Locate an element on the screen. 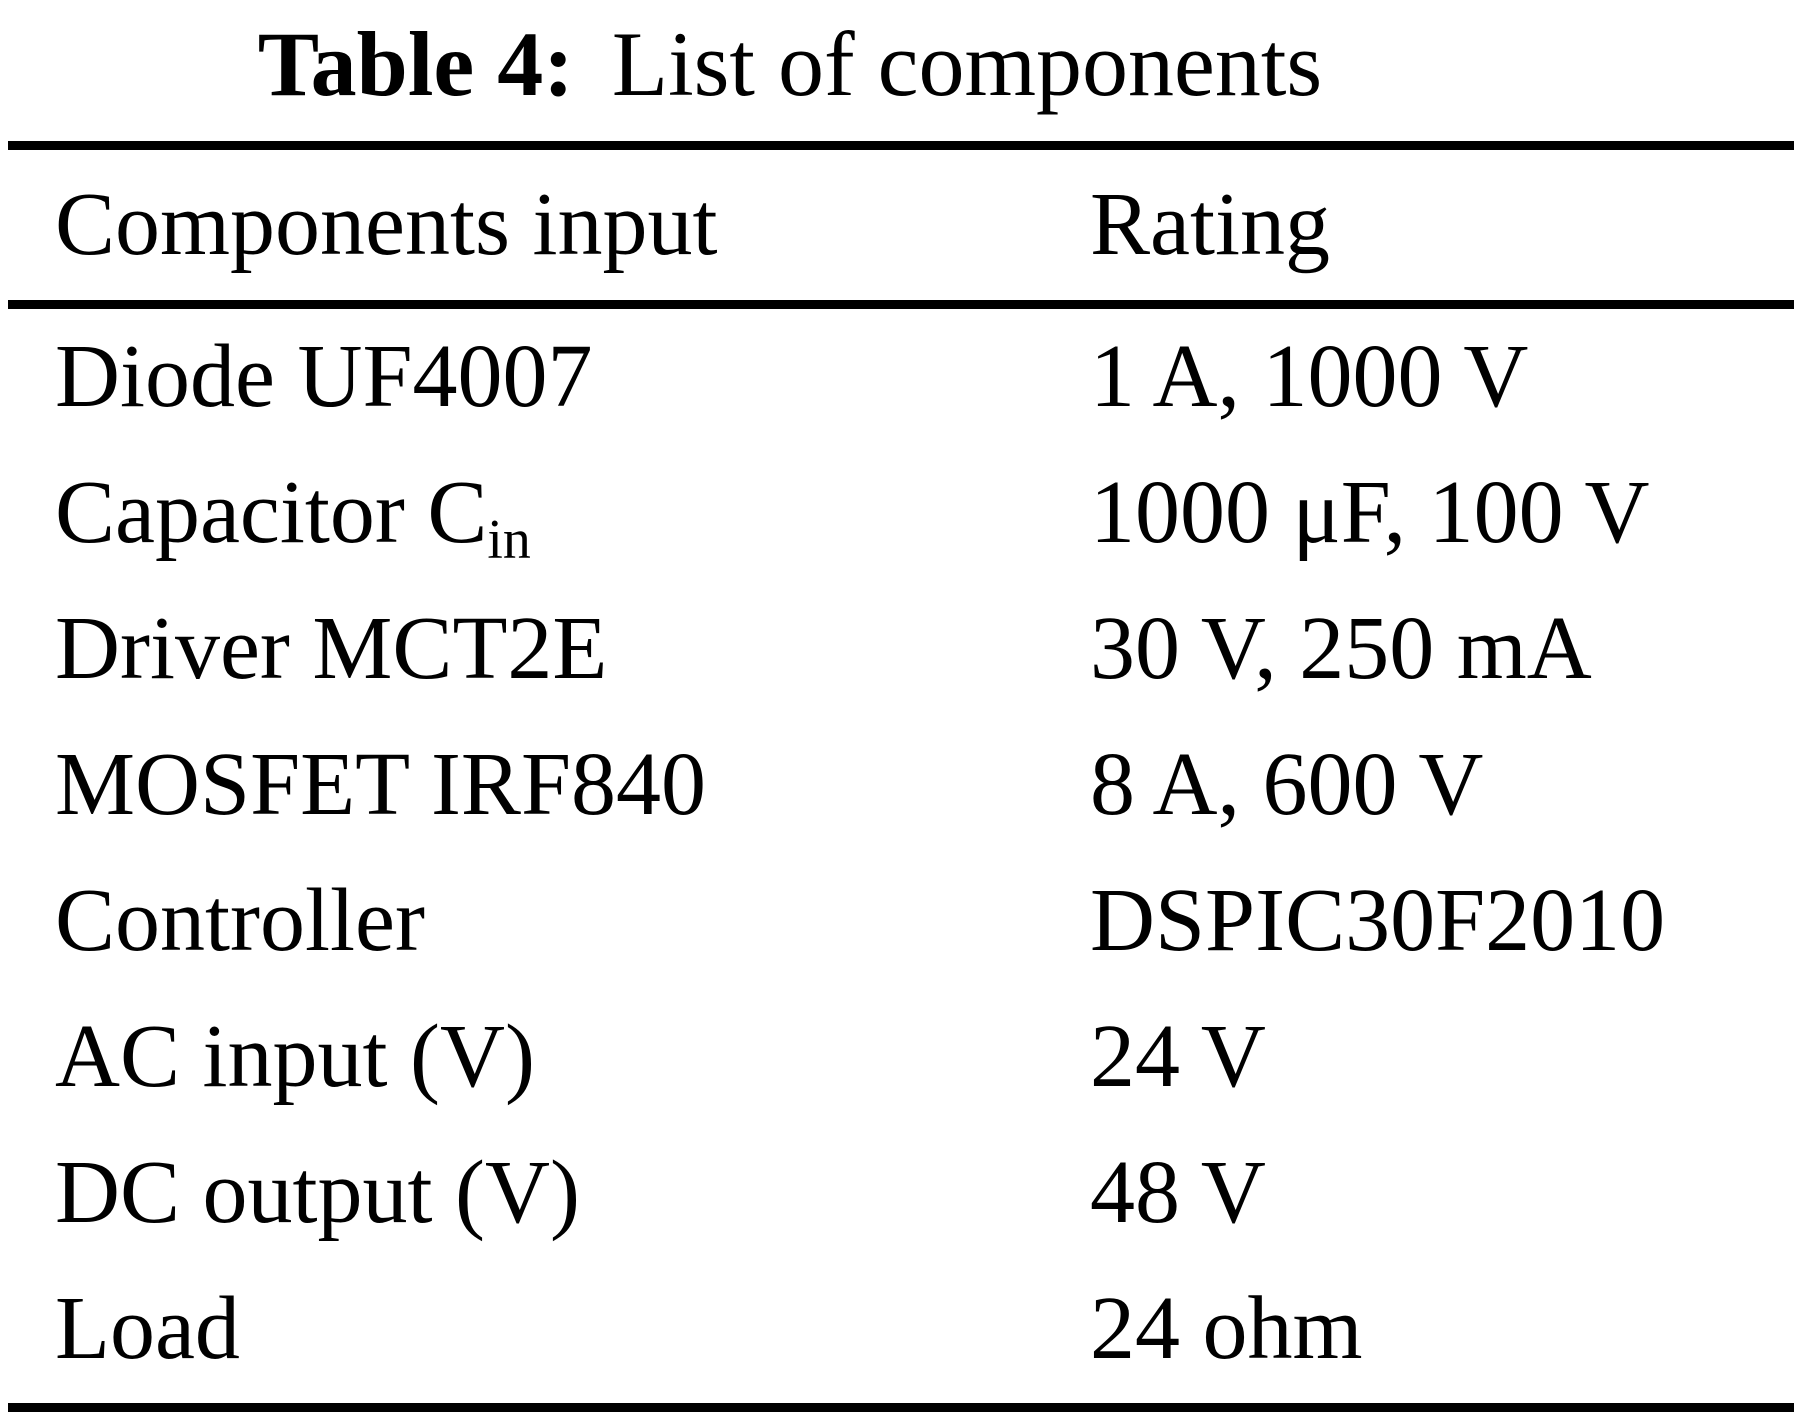 The image size is (1794, 1416). component-cell: DC output (V) is located at coordinates (317, 1192).